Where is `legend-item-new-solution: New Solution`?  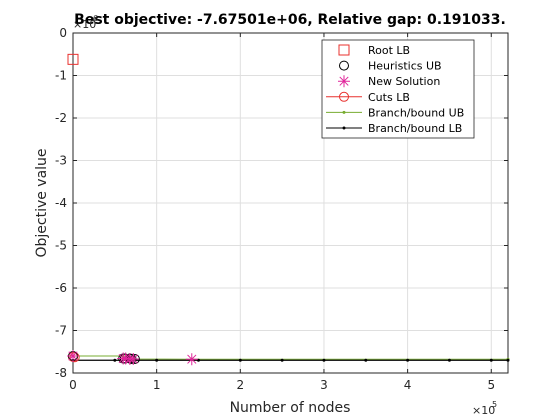
legend-item-new-solution: New Solution is located at coordinates (389, 81).